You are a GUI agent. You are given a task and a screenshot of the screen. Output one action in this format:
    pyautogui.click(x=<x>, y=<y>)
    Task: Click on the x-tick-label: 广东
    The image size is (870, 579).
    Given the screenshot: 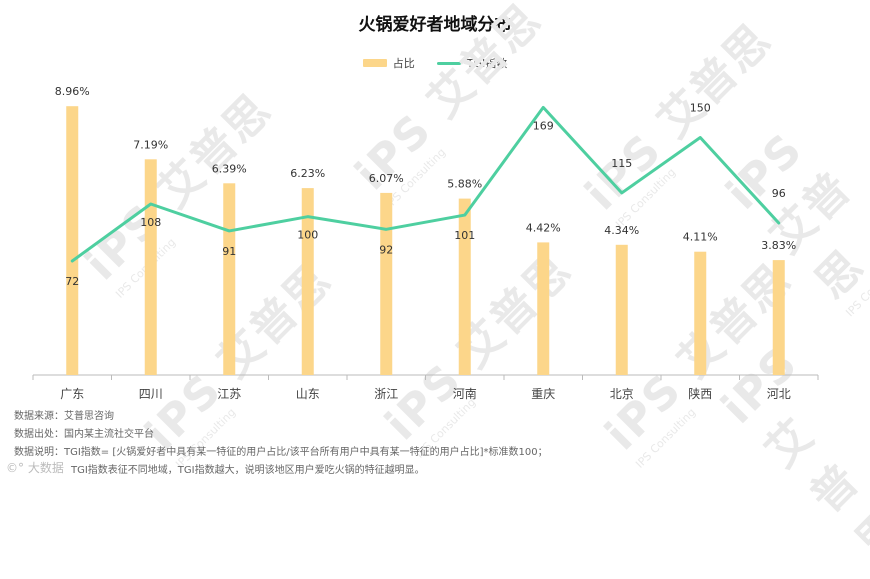 What is the action you would take?
    pyautogui.click(x=72, y=394)
    